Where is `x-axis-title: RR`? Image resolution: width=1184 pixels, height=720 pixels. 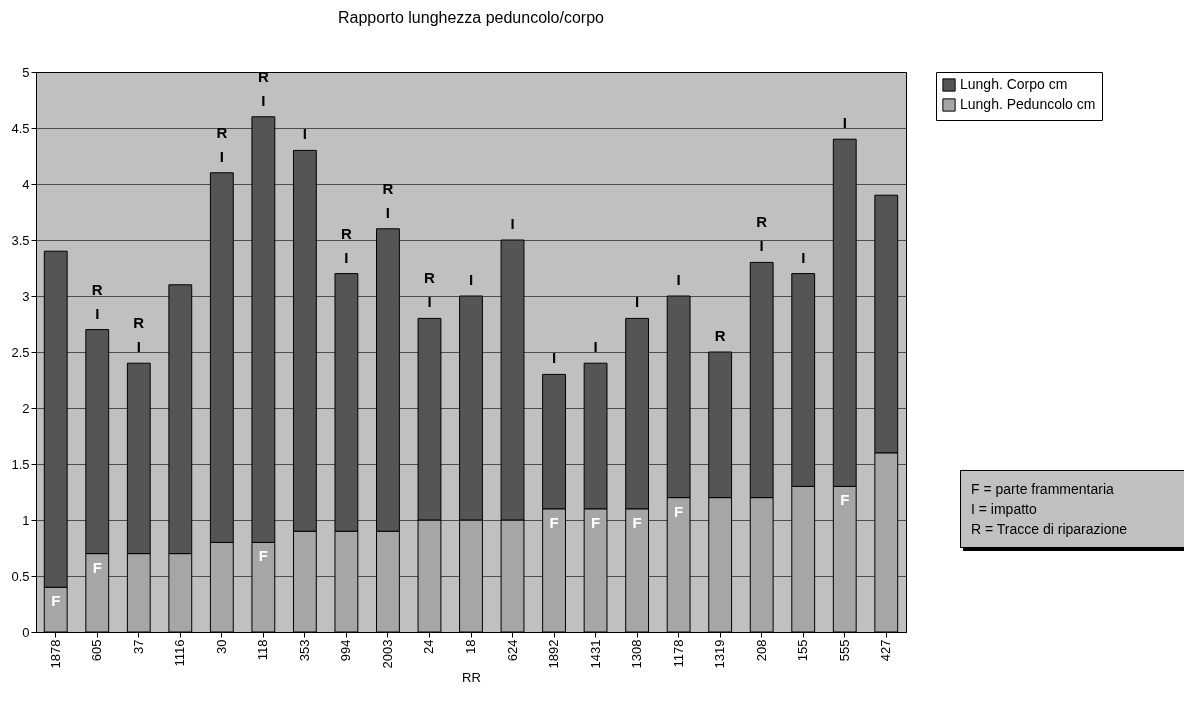 x-axis-title: RR is located at coordinates (471, 678).